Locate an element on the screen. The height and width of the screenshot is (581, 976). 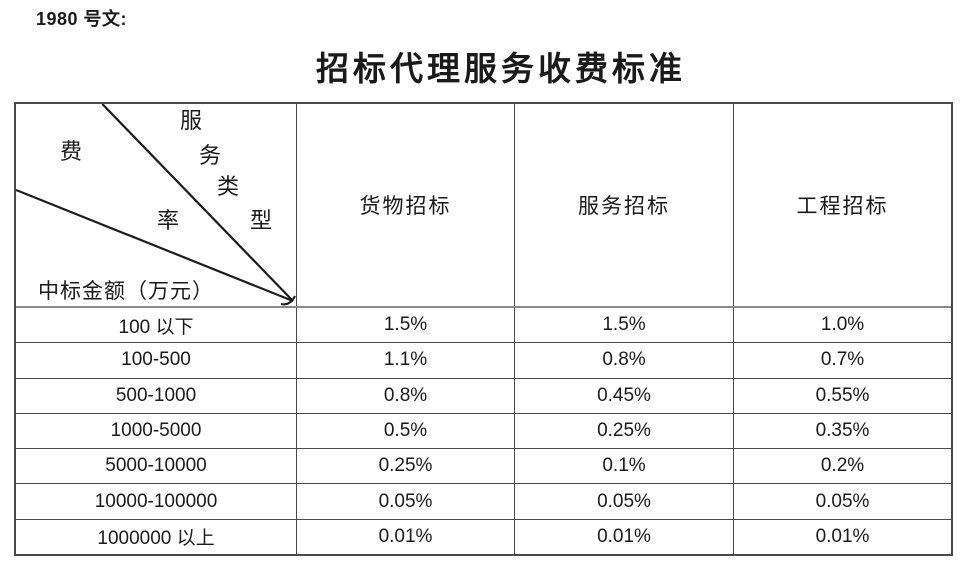
column-header-goods-bidding: 货物招标 is located at coordinates (406, 205).